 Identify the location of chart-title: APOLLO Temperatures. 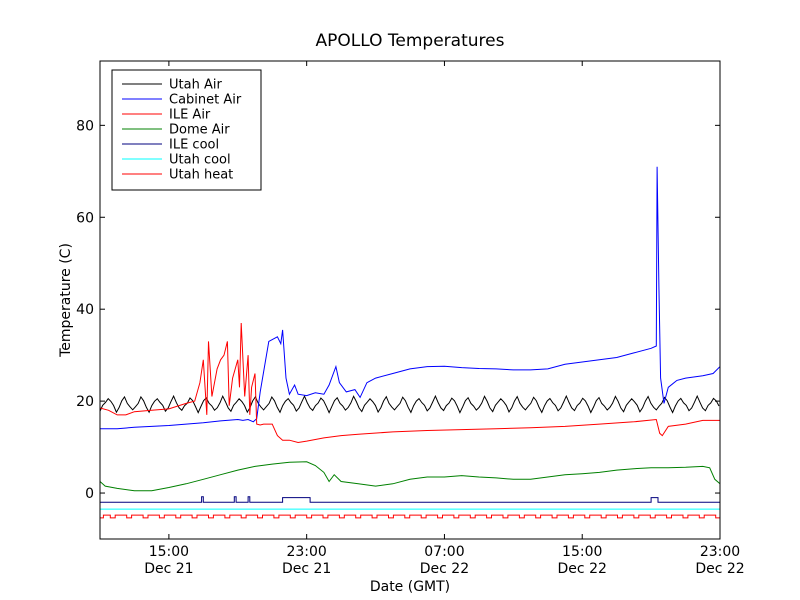
(410, 41).